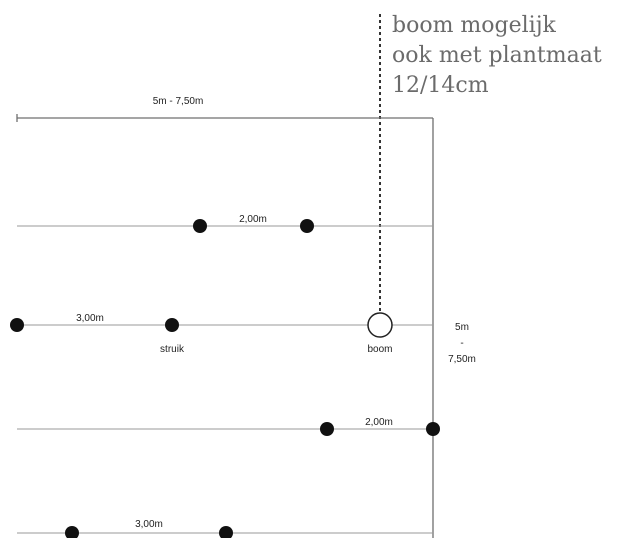  What do you see at coordinates (380, 325) in the screenshot?
I see `tree-marker` at bounding box center [380, 325].